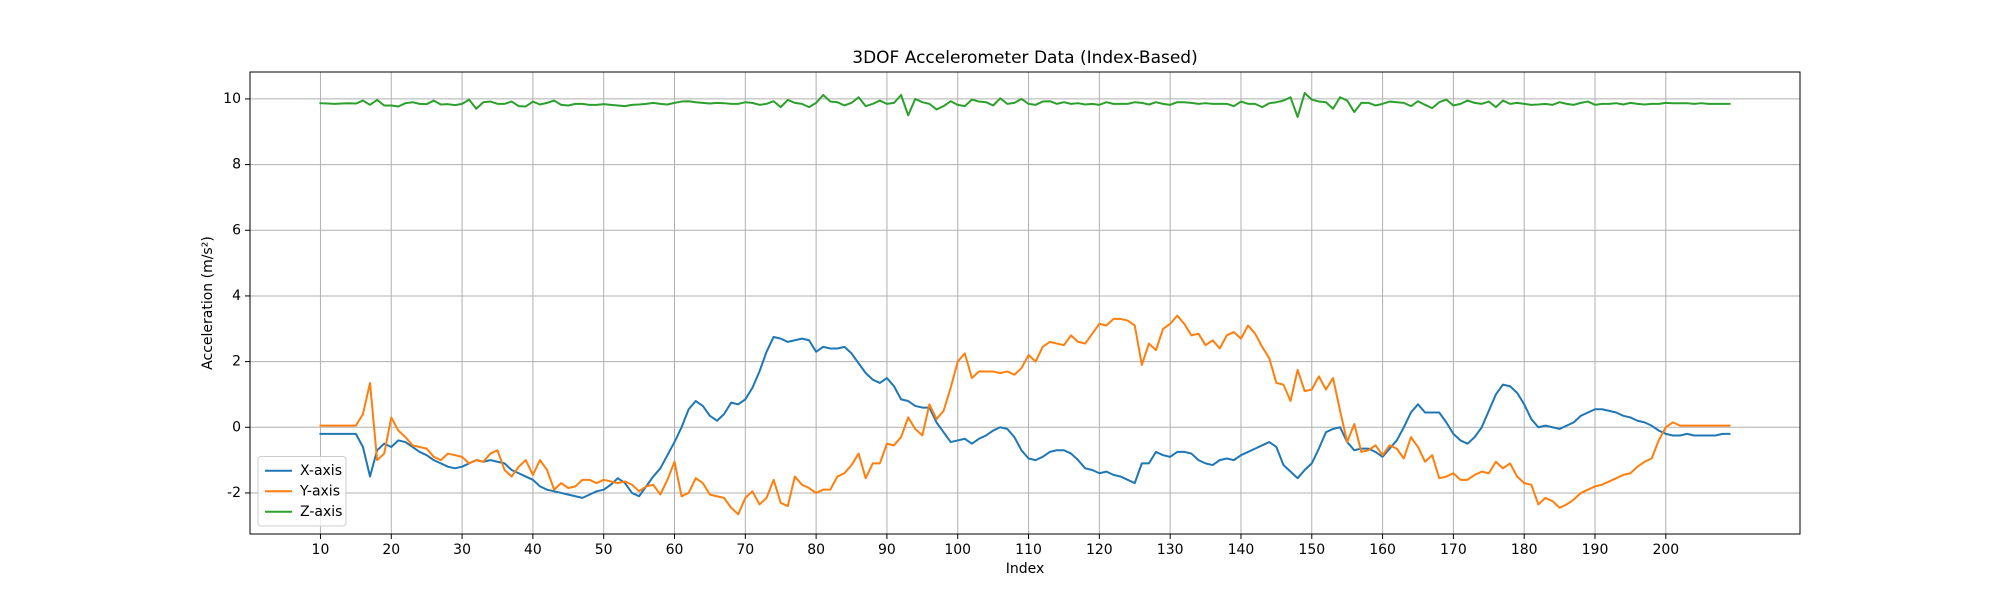 The width and height of the screenshot is (2000, 600). Describe the element at coordinates (533, 550) in the screenshot. I see `x-tick-label: 40` at that location.